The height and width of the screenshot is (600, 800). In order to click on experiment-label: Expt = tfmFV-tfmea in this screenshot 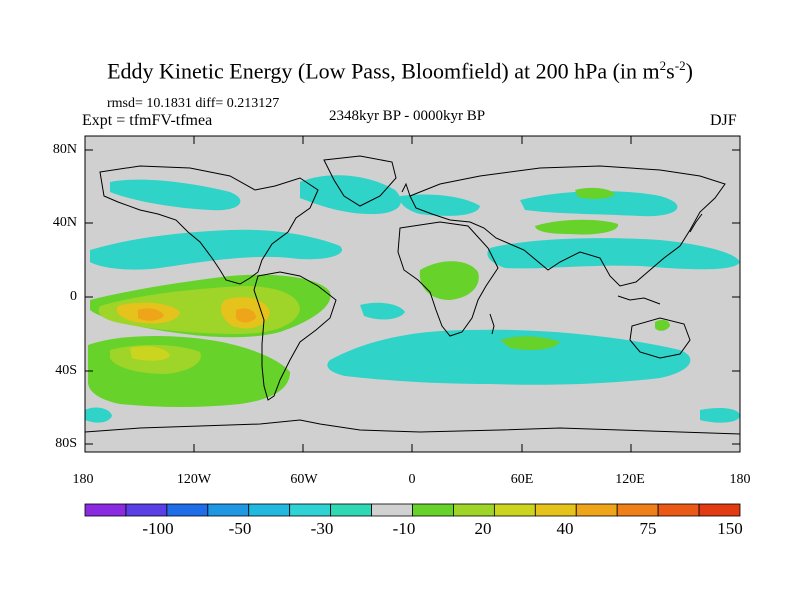, I will do `click(147, 120)`.